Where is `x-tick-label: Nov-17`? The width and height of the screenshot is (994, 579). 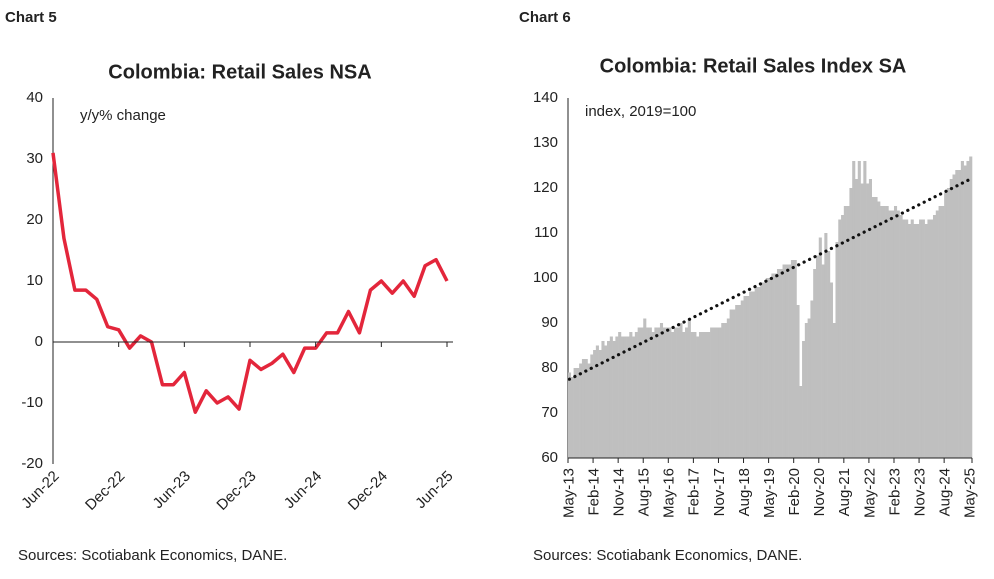
x-tick-label: Nov-17 is located at coordinates (719, 492).